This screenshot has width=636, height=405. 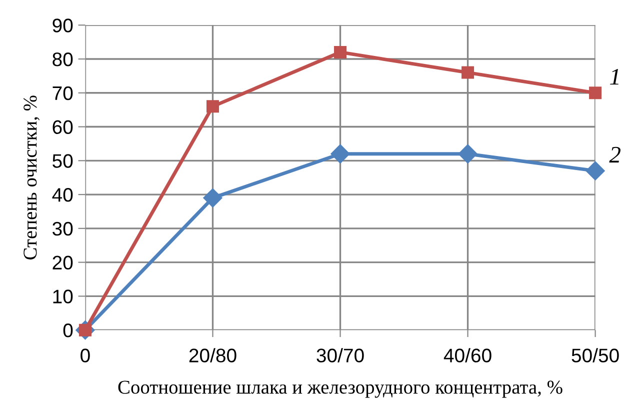 What do you see at coordinates (62, 127) in the screenshot?
I see `y-tick-label: 60` at bounding box center [62, 127].